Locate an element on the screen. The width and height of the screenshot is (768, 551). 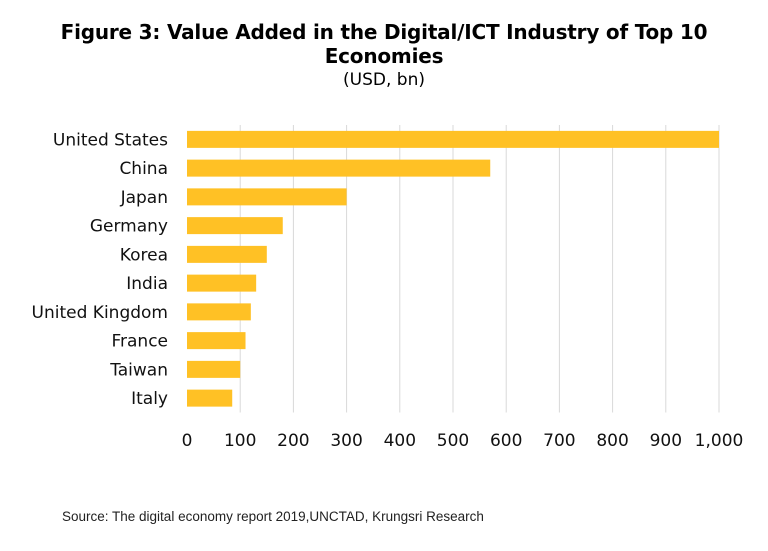
x-tick-label: 200 is located at coordinates (293, 441).